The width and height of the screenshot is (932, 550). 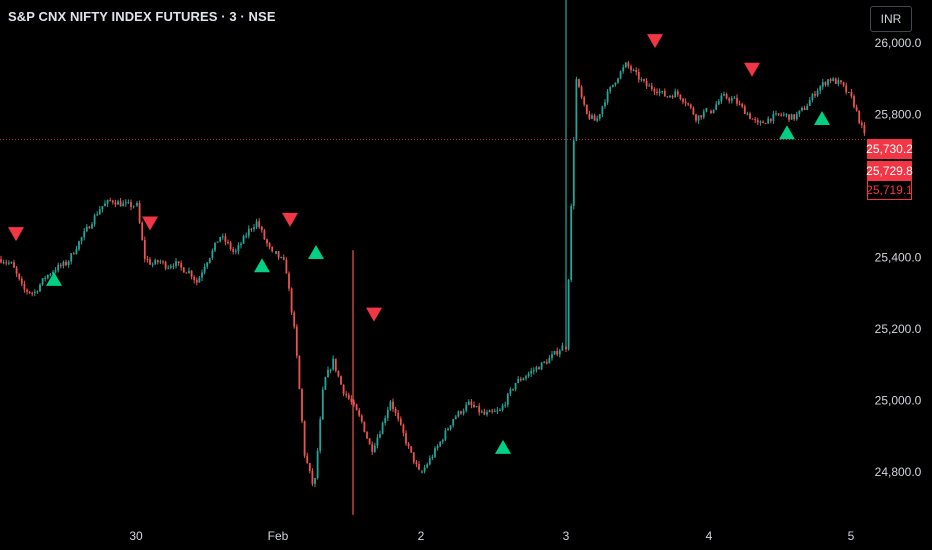 I want to click on y-tick-label: 25,000.0, so click(x=898, y=400).